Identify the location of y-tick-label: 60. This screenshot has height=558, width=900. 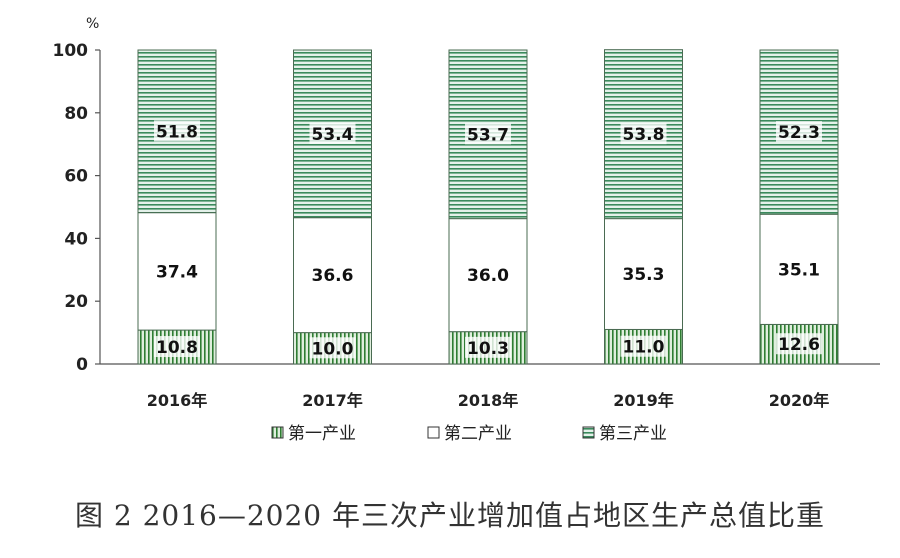
(76, 177).